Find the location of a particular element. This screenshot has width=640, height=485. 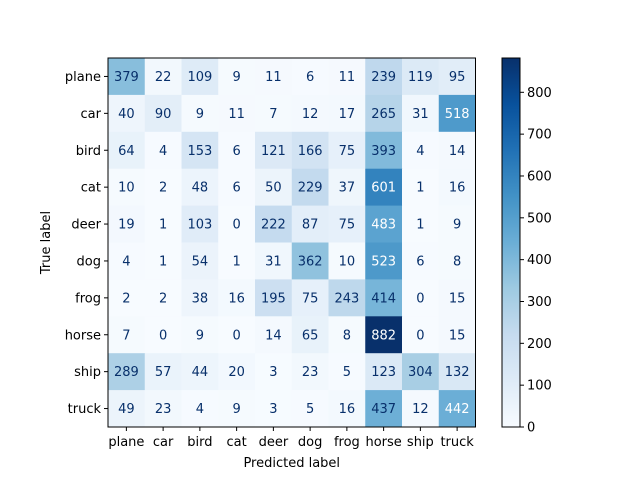

cell-value-label: 123 is located at coordinates (383, 372).